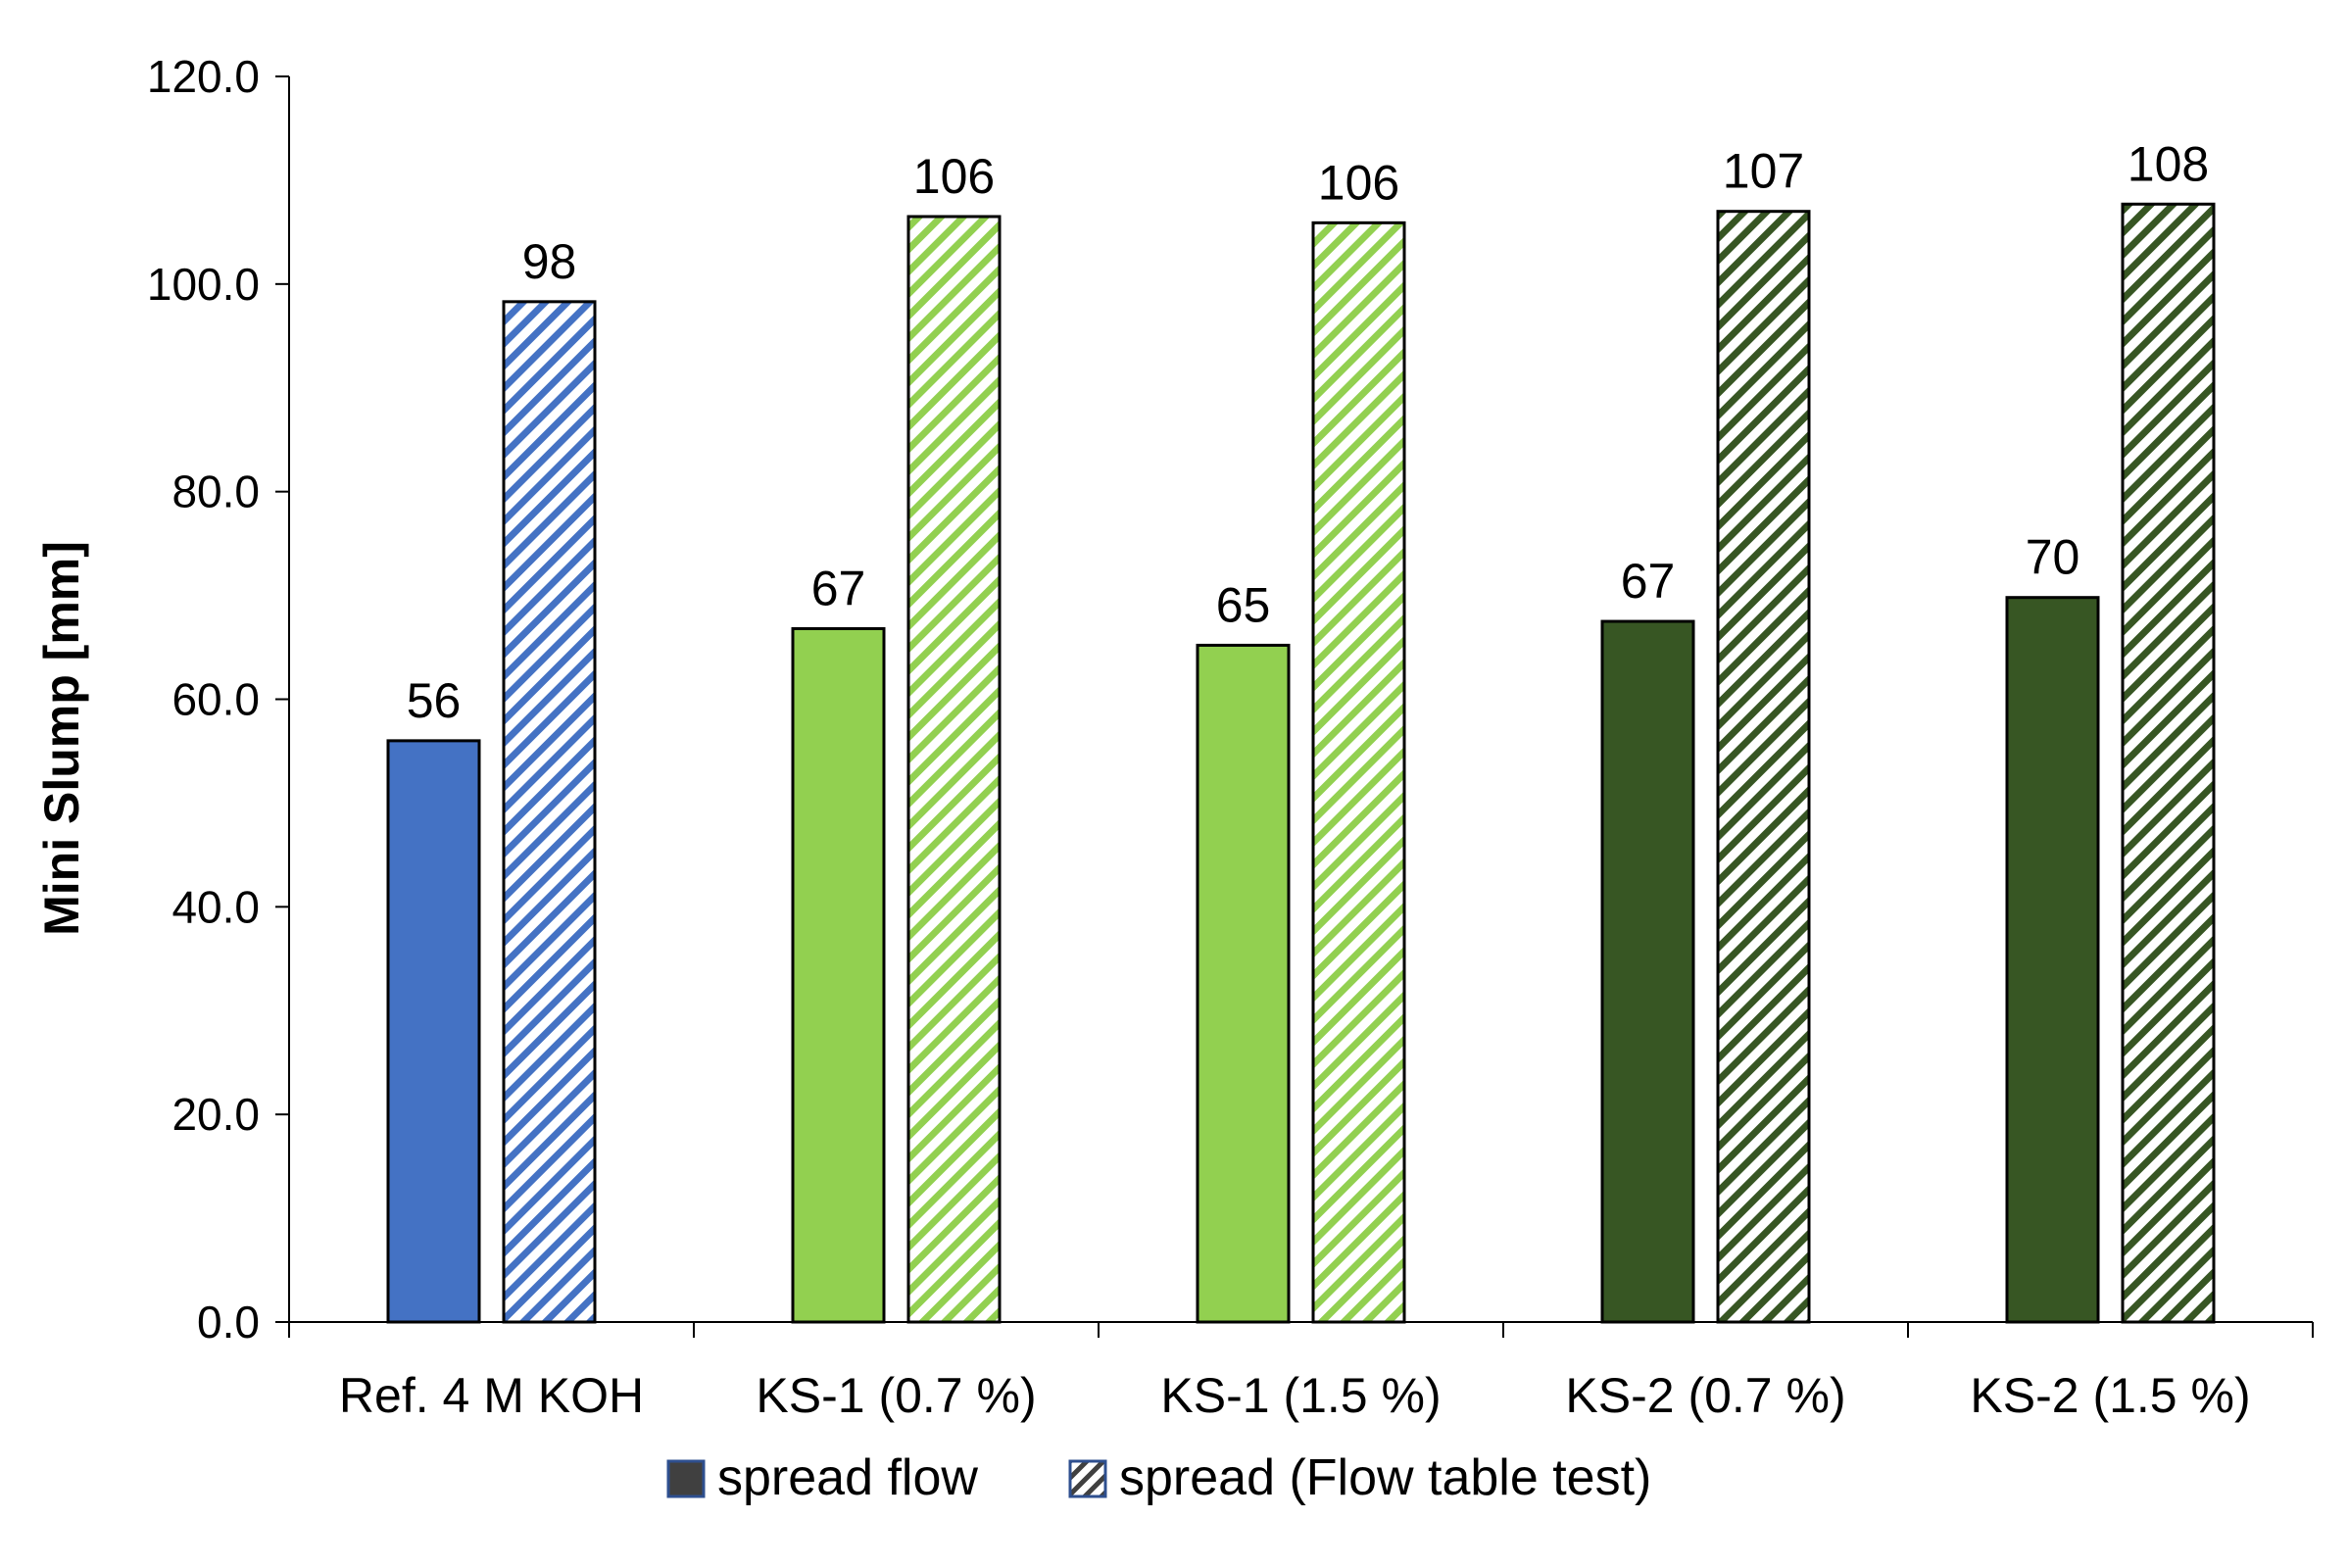 Image resolution: width=2348 pixels, height=1568 pixels. What do you see at coordinates (203, 76) in the screenshot?
I see `y-tick-label: 120.0` at bounding box center [203, 76].